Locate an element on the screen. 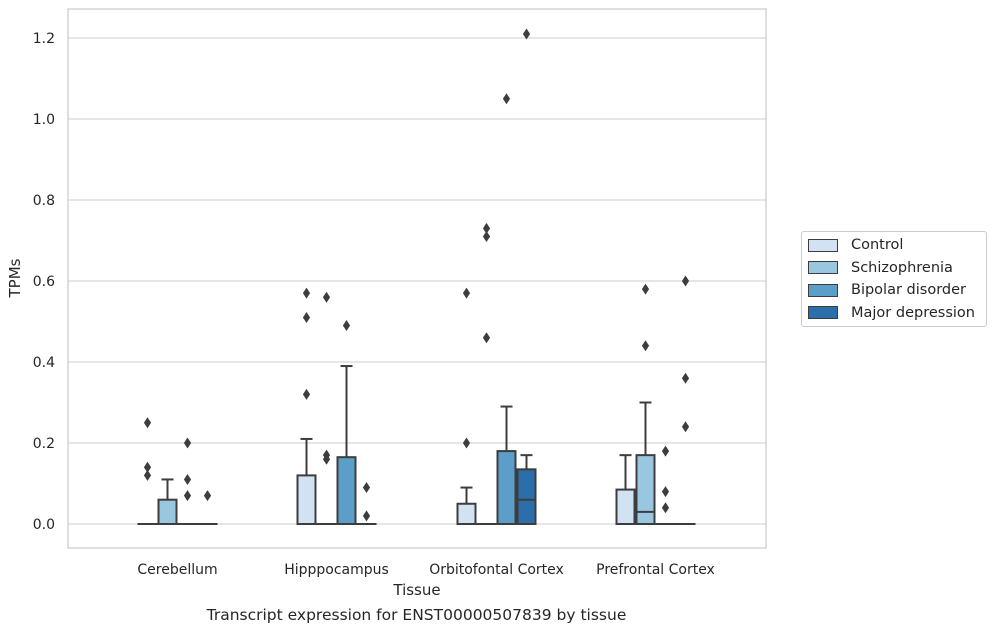 This screenshot has height=634, width=997. y-tick-label: 1.2 is located at coordinates (44, 39).